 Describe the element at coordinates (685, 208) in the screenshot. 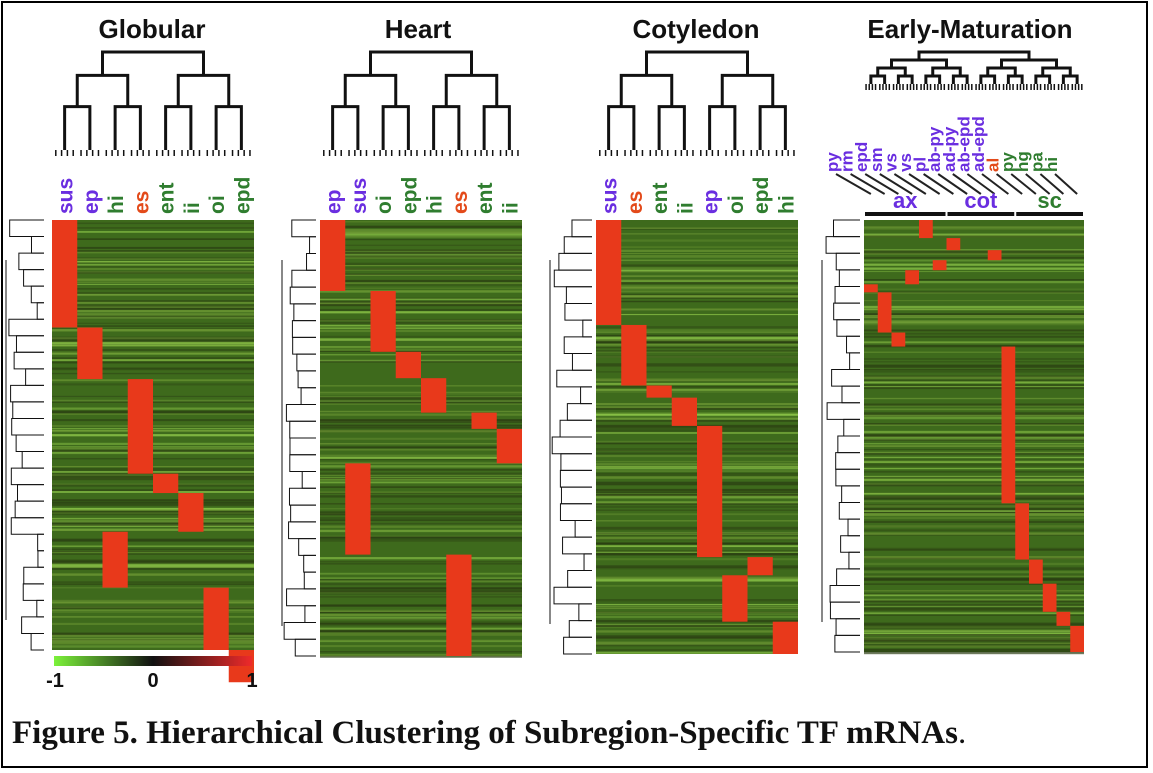

I see `column-label: ii` at that location.